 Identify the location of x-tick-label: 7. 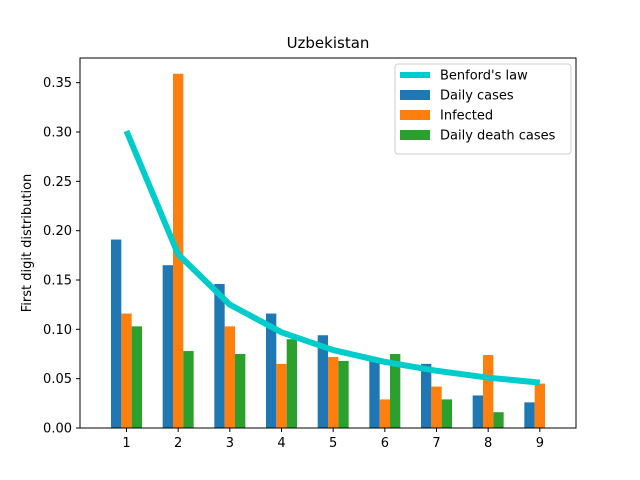
(436, 443).